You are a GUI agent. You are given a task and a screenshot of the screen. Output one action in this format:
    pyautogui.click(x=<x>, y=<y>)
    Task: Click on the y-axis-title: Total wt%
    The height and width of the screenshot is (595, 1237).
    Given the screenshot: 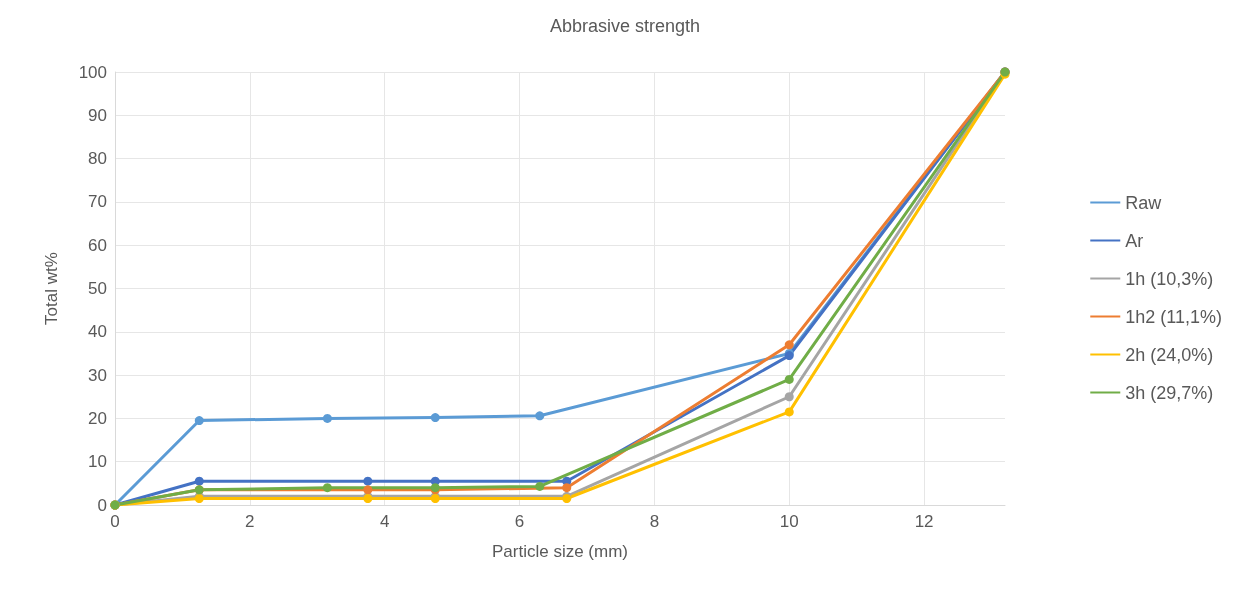 What is the action you would take?
    pyautogui.click(x=51, y=288)
    